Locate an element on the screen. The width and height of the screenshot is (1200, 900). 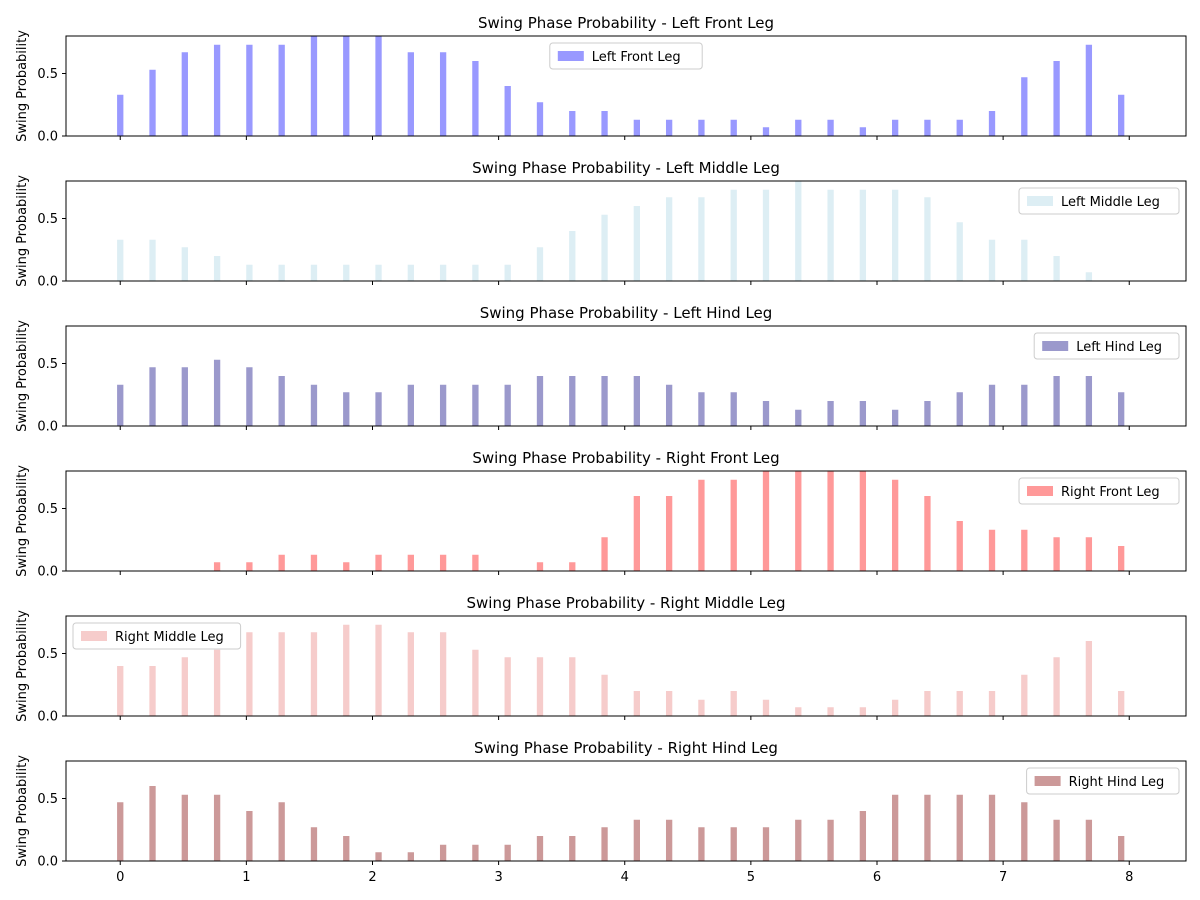
x-tick-label: 6 is located at coordinates (877, 877).